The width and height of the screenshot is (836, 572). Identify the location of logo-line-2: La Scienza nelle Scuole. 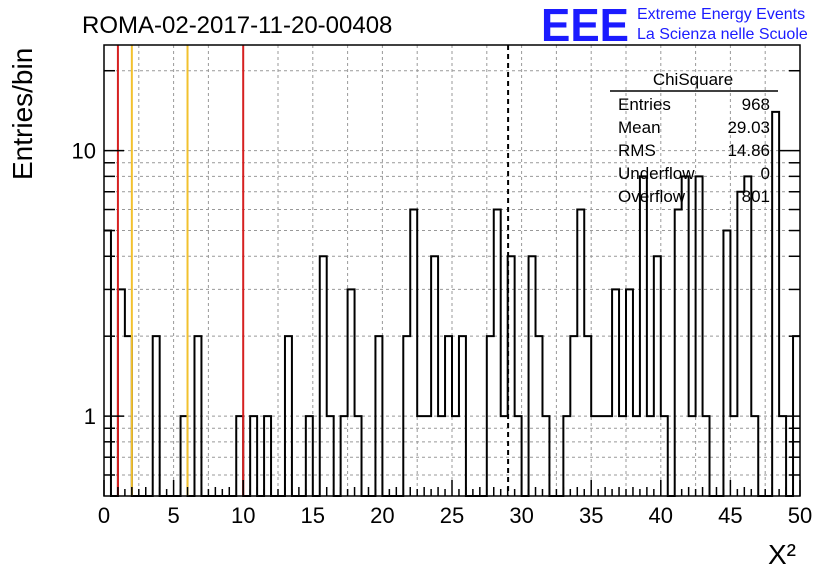
(722, 34).